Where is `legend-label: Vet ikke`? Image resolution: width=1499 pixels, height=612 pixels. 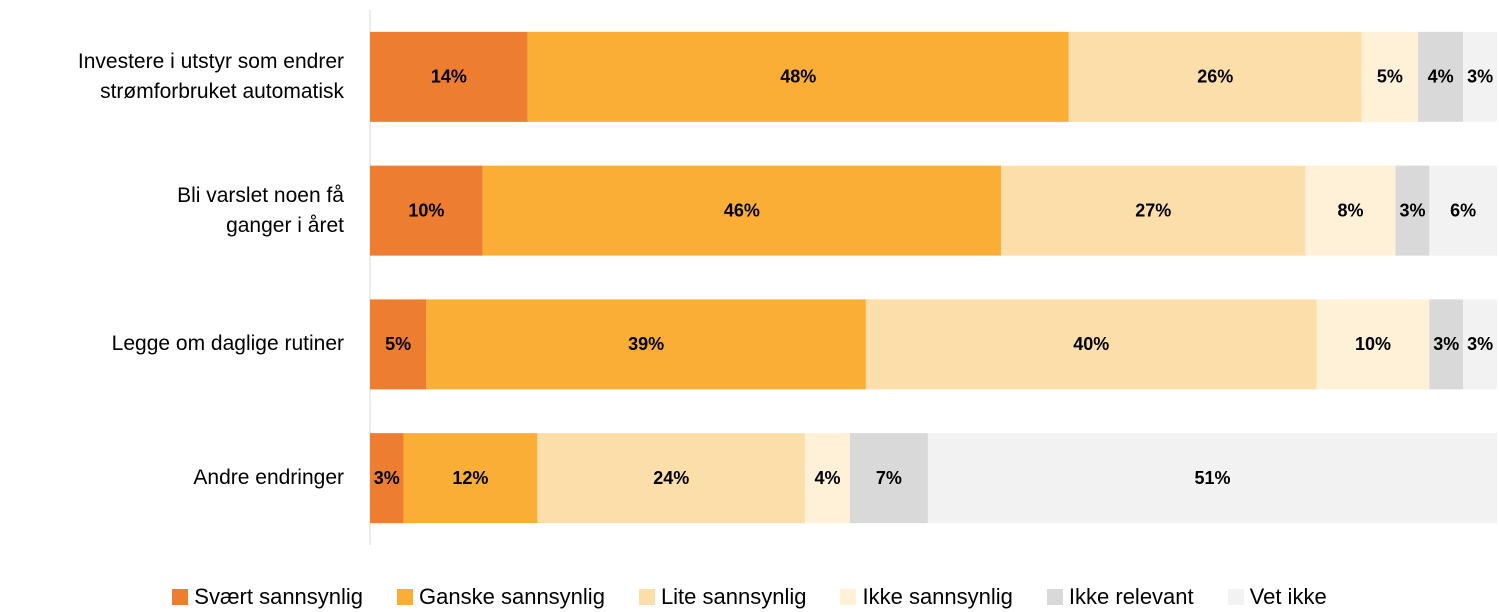 legend-label: Vet ikke is located at coordinates (1288, 596).